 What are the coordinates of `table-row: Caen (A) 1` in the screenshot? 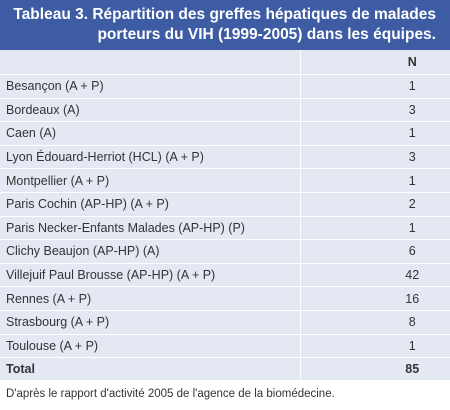 It's located at (225, 133).